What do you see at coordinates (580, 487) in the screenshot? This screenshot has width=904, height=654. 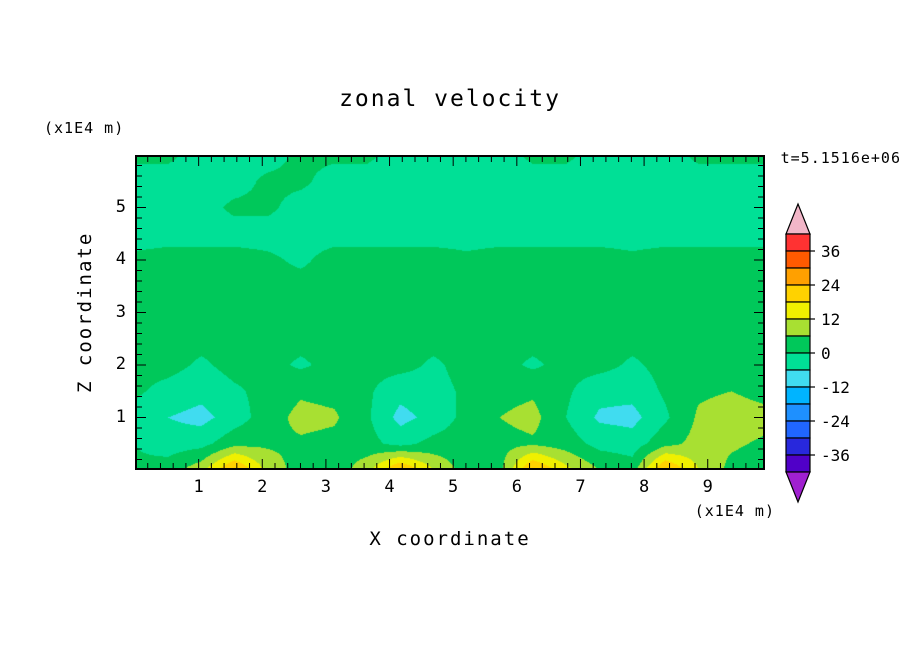 I see `x-tick-label: 7` at bounding box center [580, 487].